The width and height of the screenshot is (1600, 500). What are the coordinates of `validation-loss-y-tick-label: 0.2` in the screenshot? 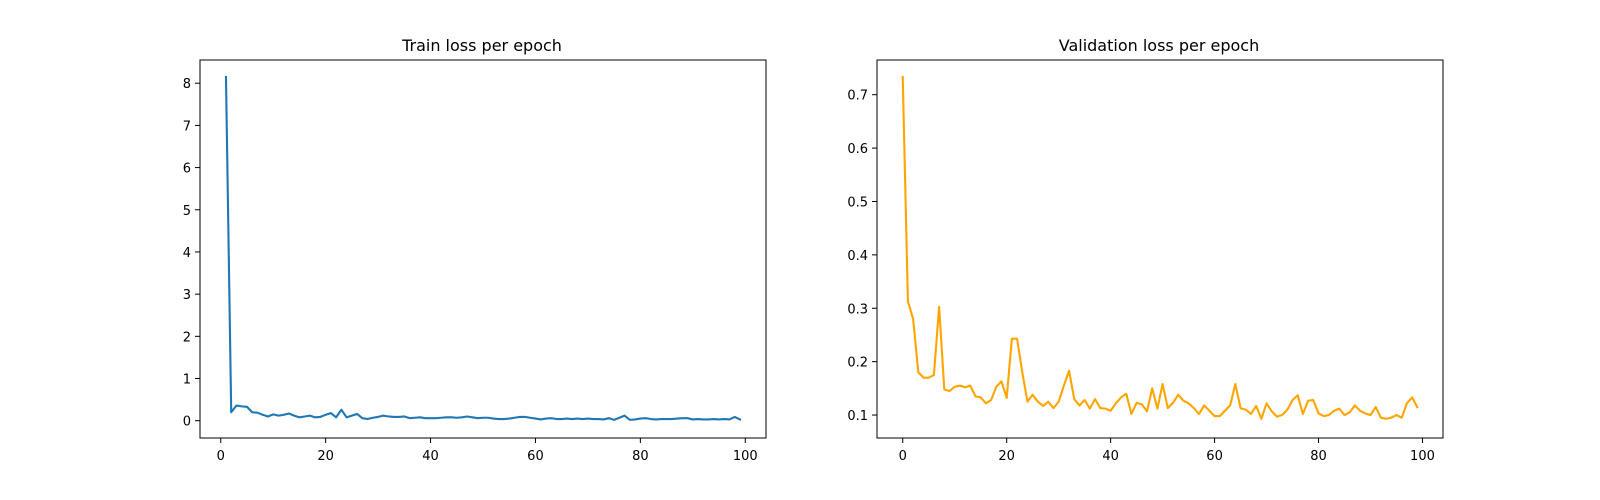 It's located at (857, 363).